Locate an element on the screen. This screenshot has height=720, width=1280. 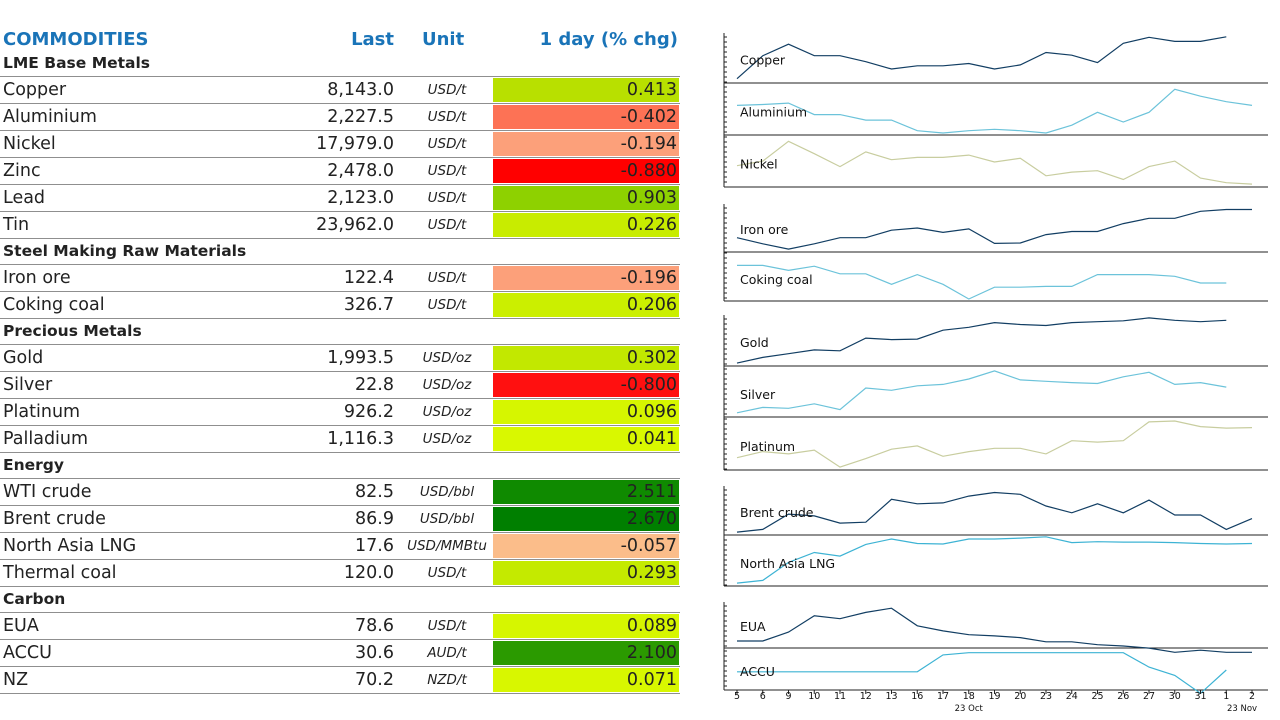
last-price: 2,227.5 is located at coordinates (360, 117).